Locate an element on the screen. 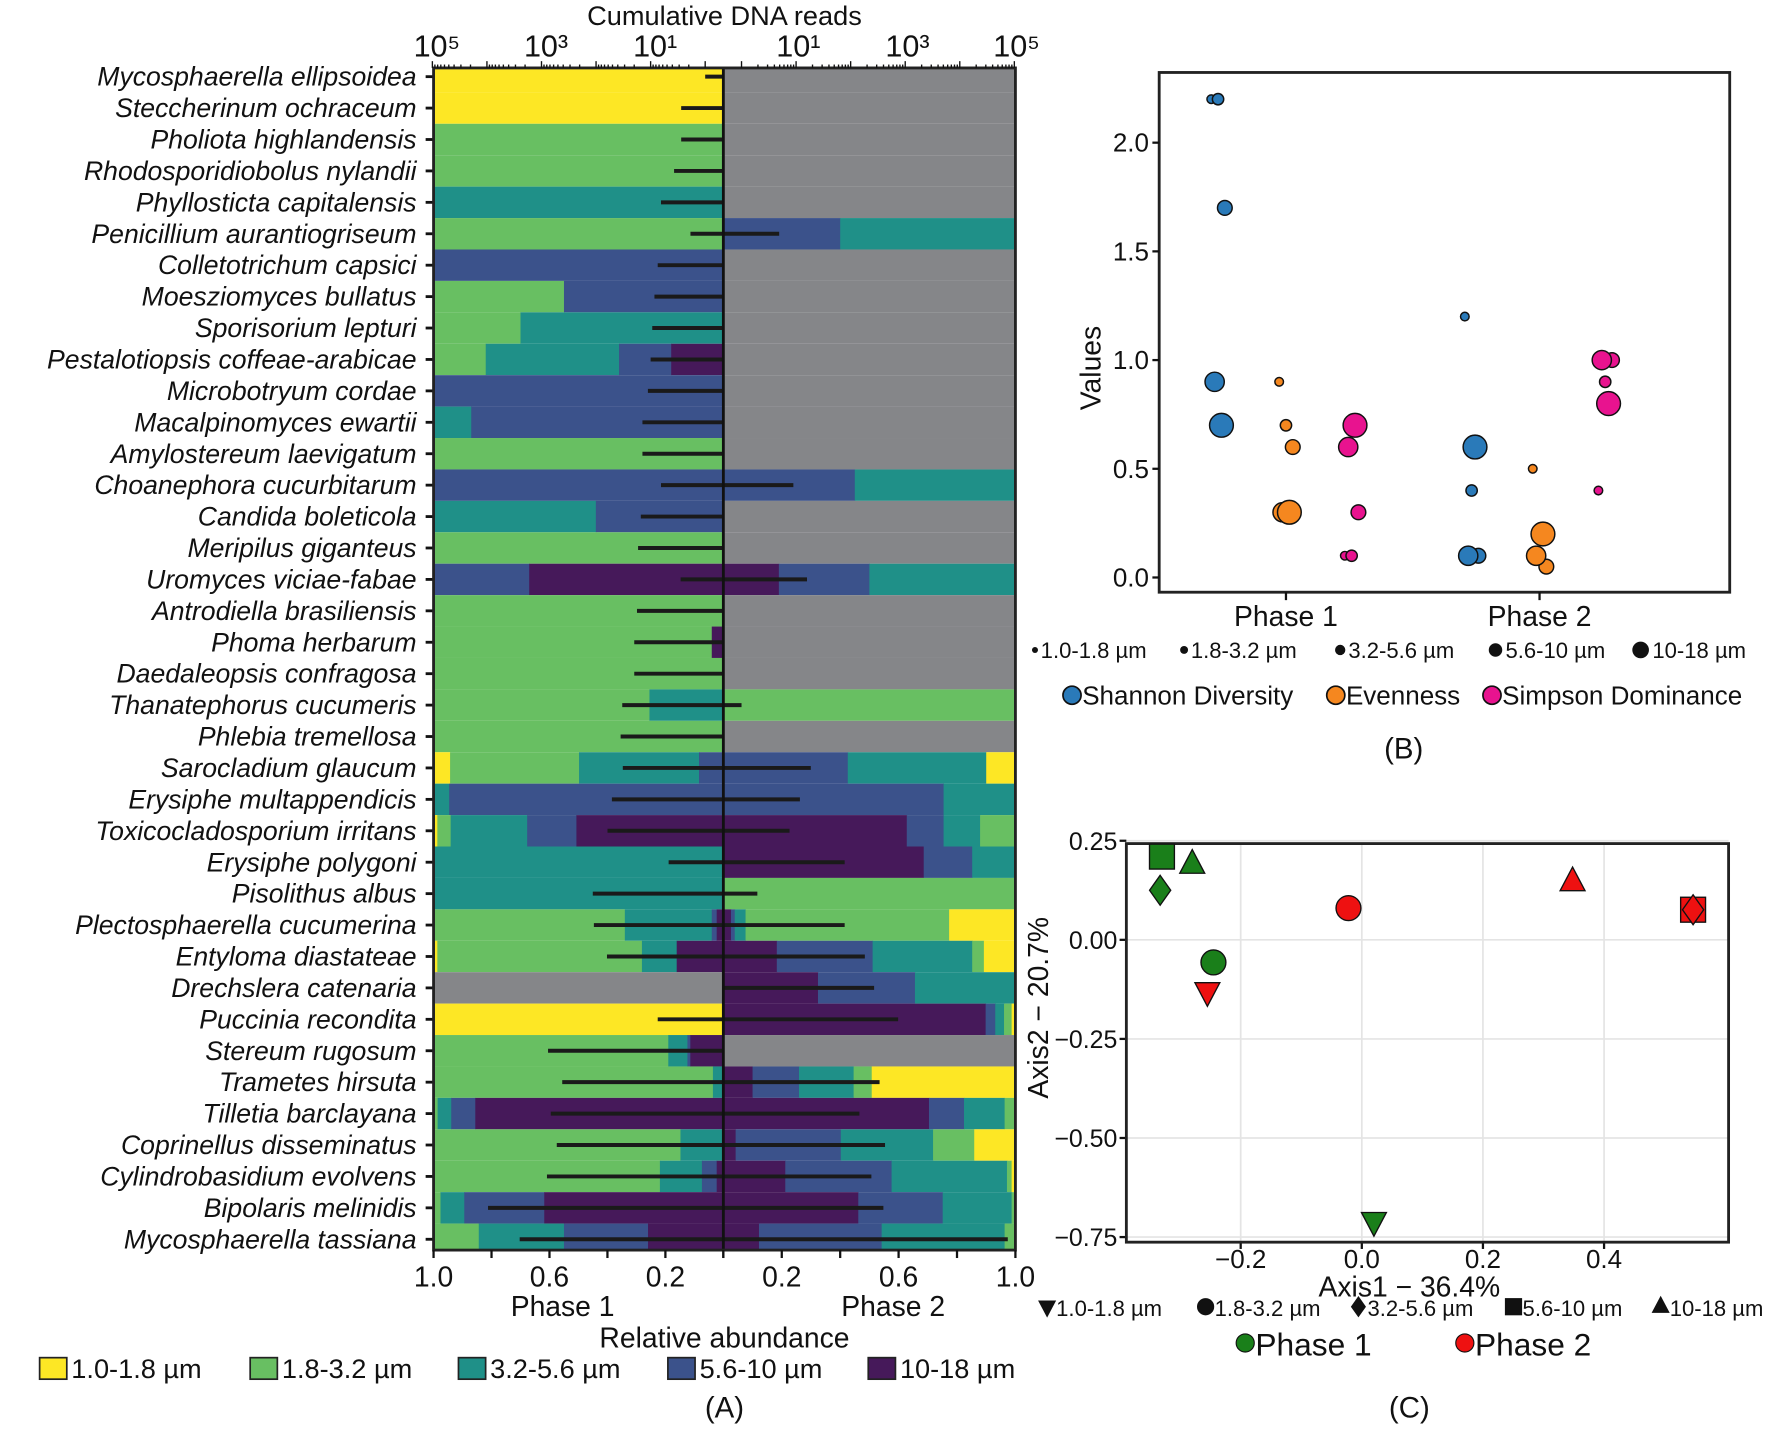 The image size is (1775, 1429). y-tick-label: 0.0 is located at coordinates (1131, 578).